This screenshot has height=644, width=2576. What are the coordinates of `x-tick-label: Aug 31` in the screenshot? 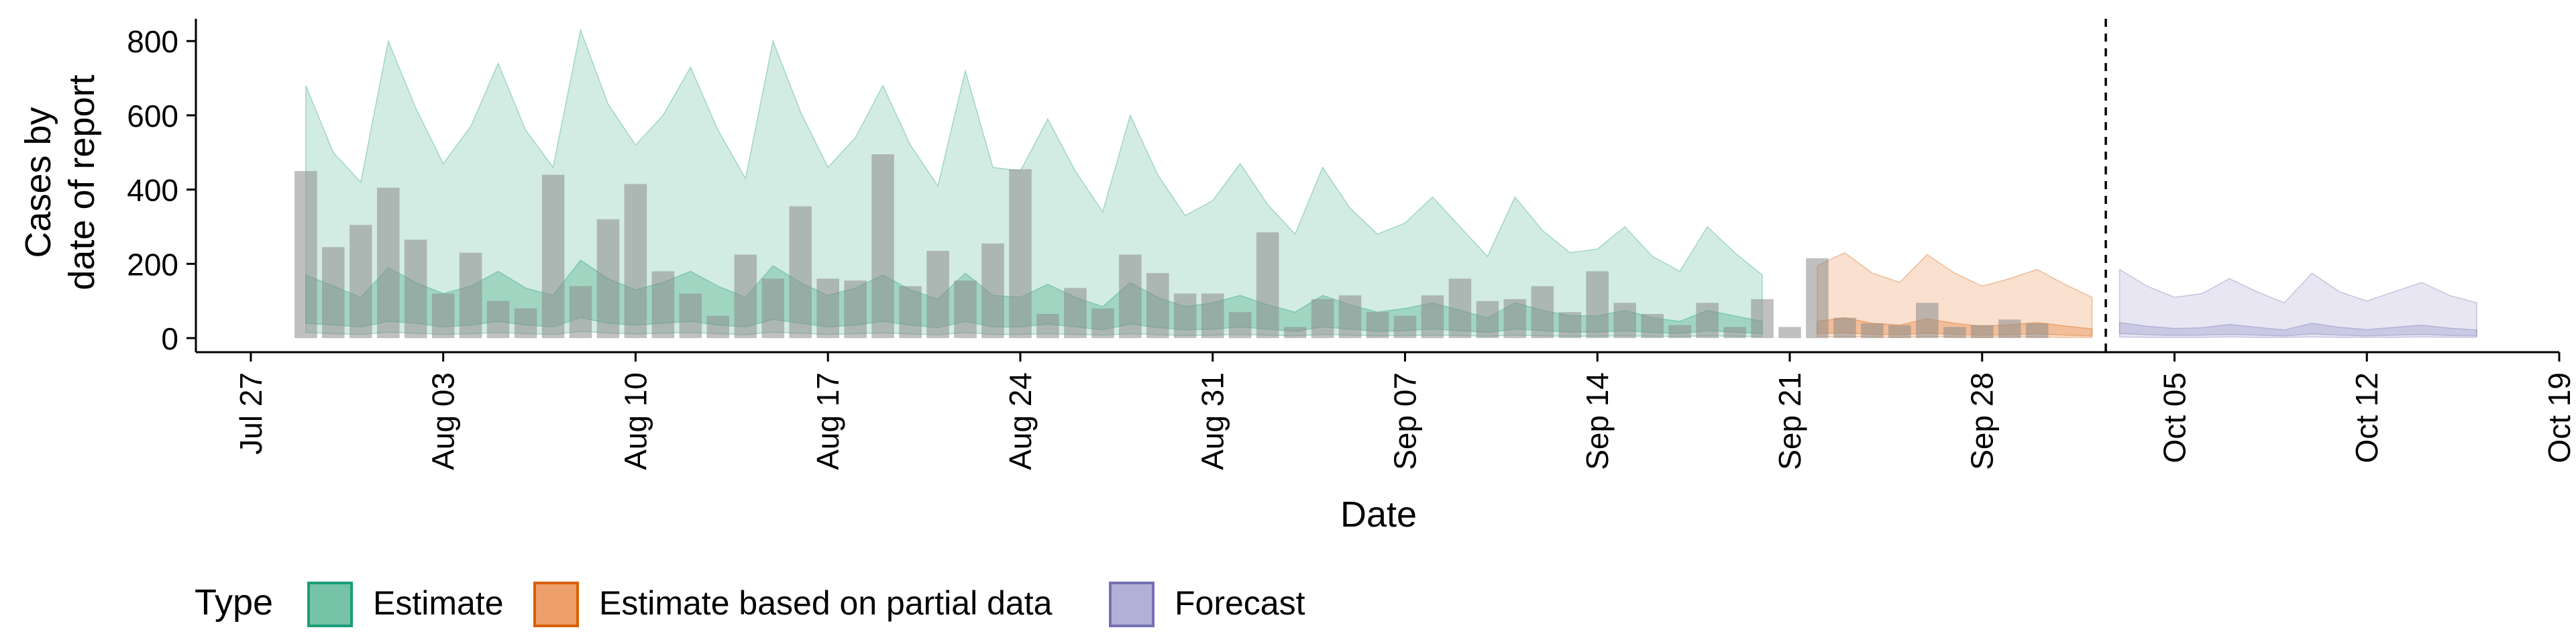 It's located at (1212, 421).